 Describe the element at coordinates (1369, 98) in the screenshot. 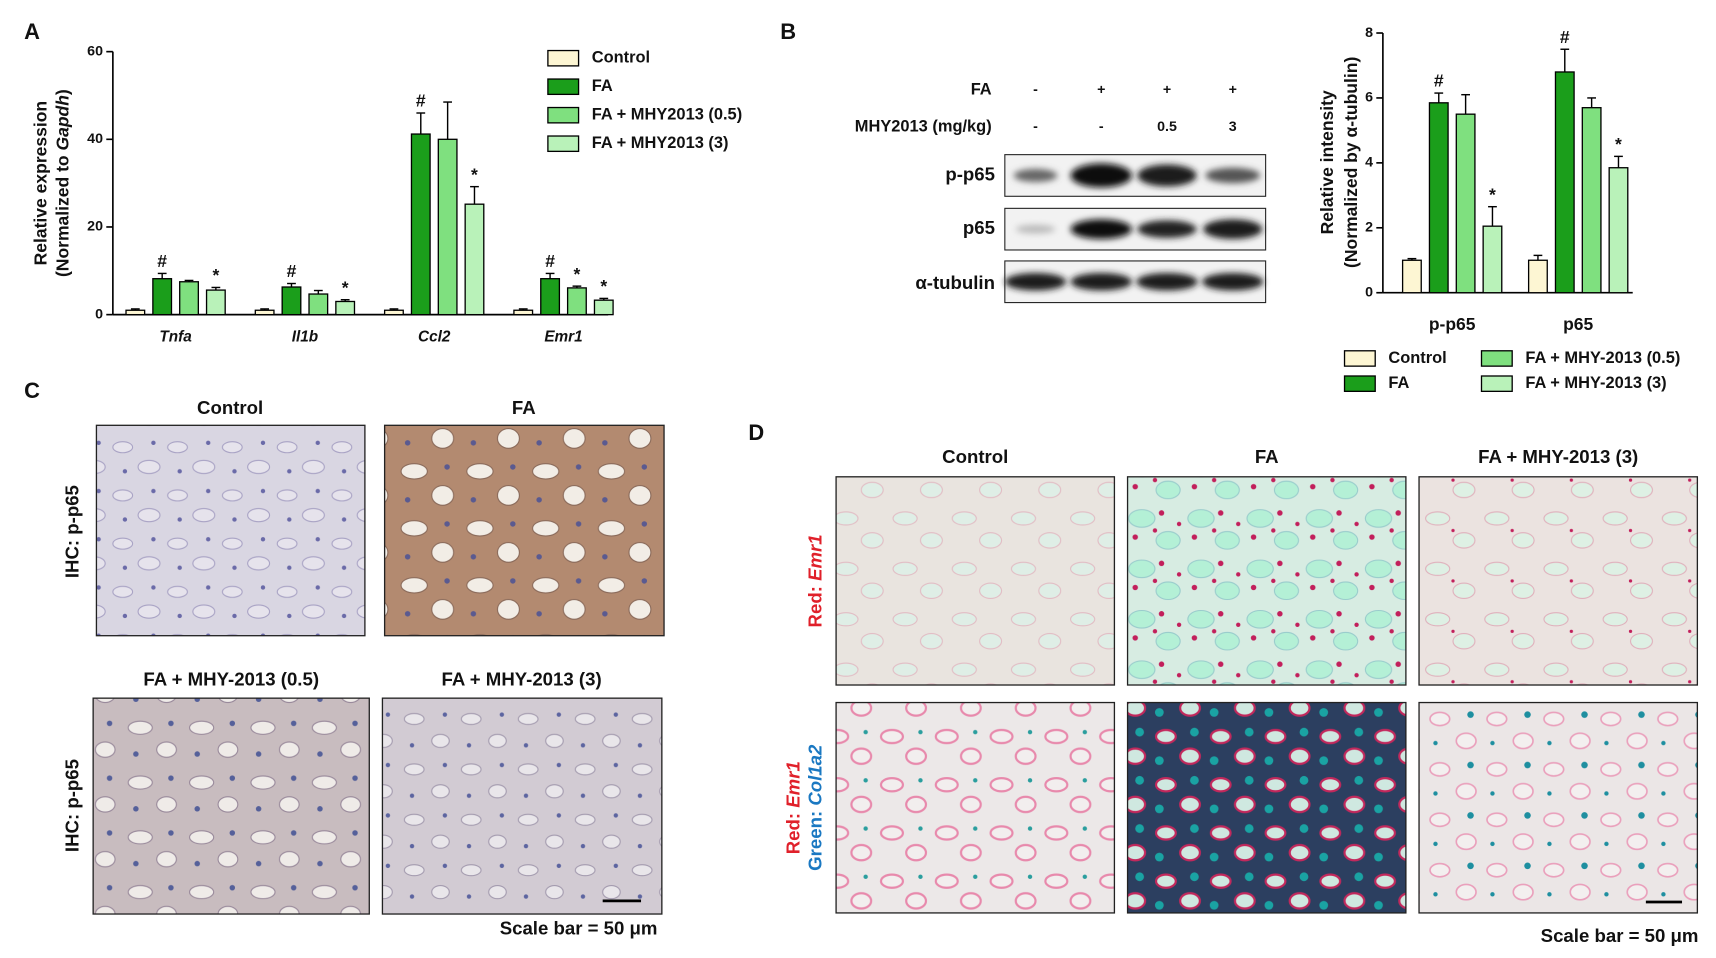

I see `y-tick-label: 6` at that location.